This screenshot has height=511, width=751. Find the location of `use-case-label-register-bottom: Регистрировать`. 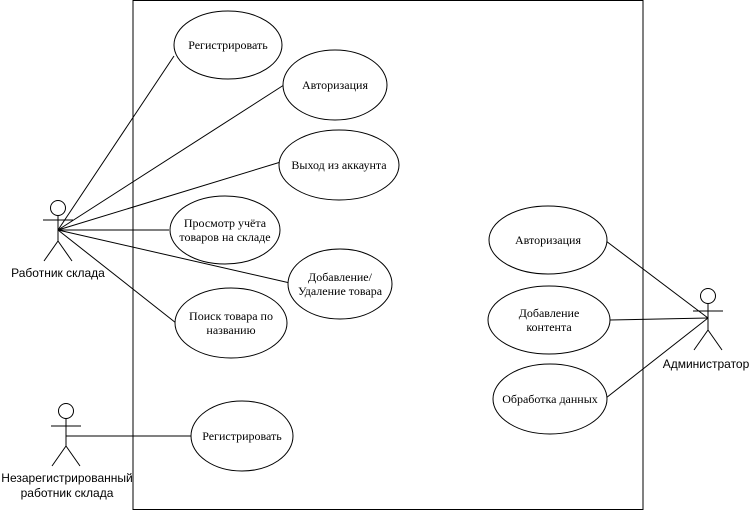

use-case-label-register-bottom: Регистрировать is located at coordinates (242, 436).